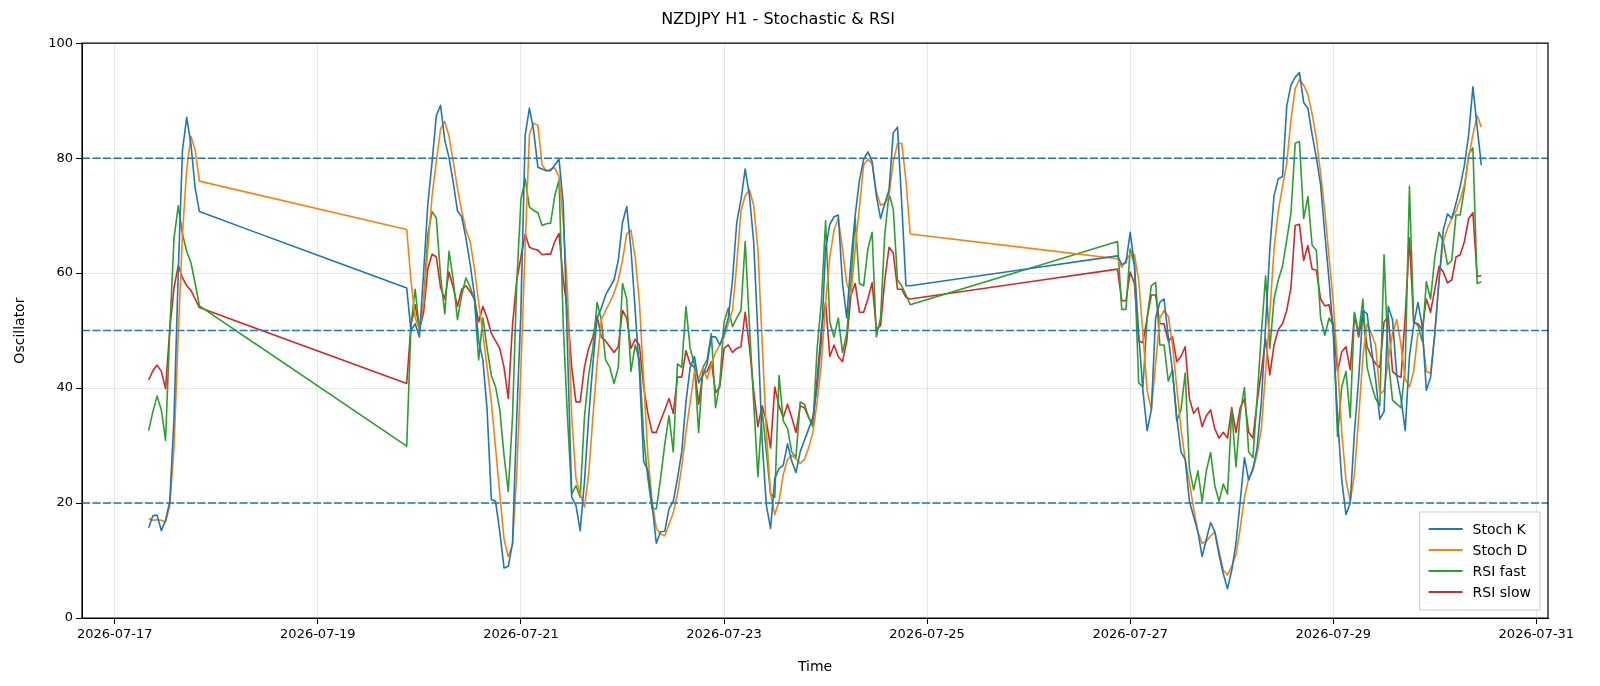  Describe the element at coordinates (318, 634) in the screenshot. I see `x-tick-label: 2026-07-19` at that location.